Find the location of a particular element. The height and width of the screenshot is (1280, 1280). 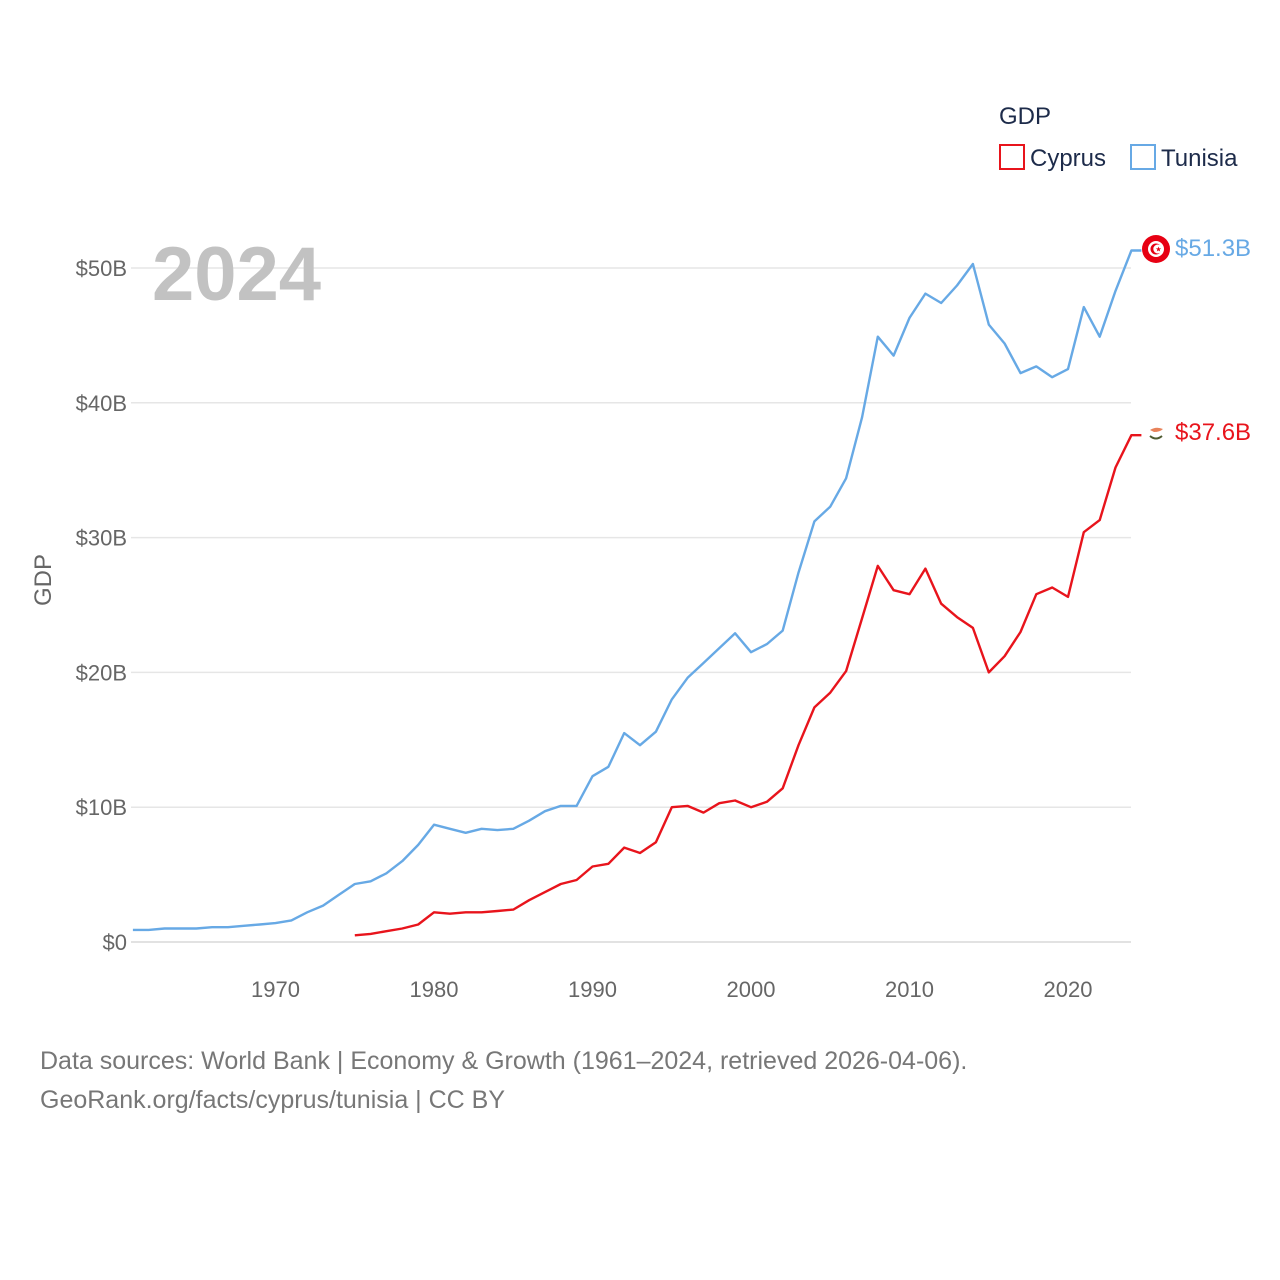

x-tick-label: 2020 is located at coordinates (1068, 989).